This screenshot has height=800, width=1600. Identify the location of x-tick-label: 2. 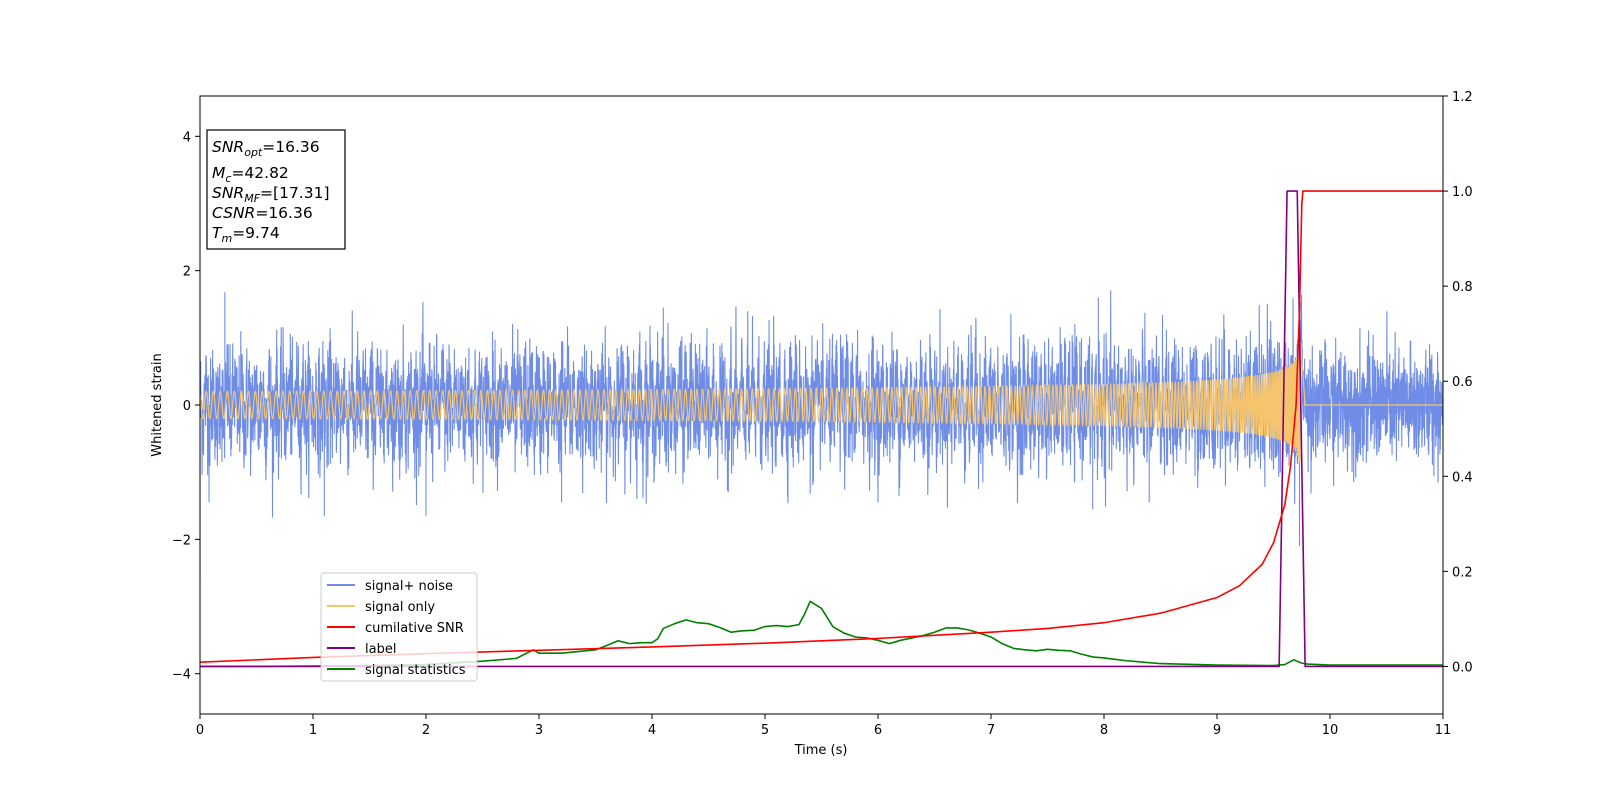
(426, 730).